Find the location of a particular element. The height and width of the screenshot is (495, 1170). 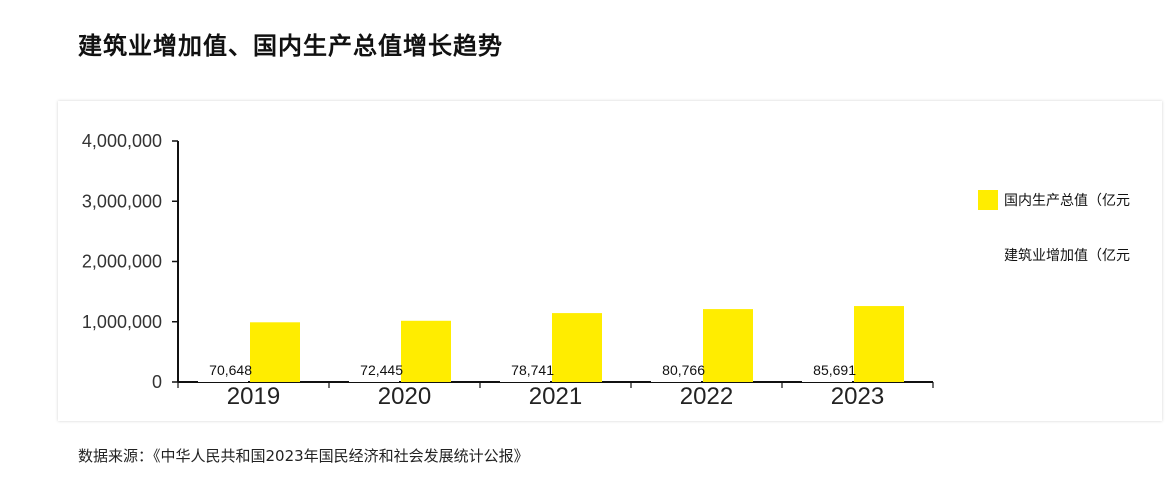

y-tick-label: 2,000,000 is located at coordinates (122, 262).